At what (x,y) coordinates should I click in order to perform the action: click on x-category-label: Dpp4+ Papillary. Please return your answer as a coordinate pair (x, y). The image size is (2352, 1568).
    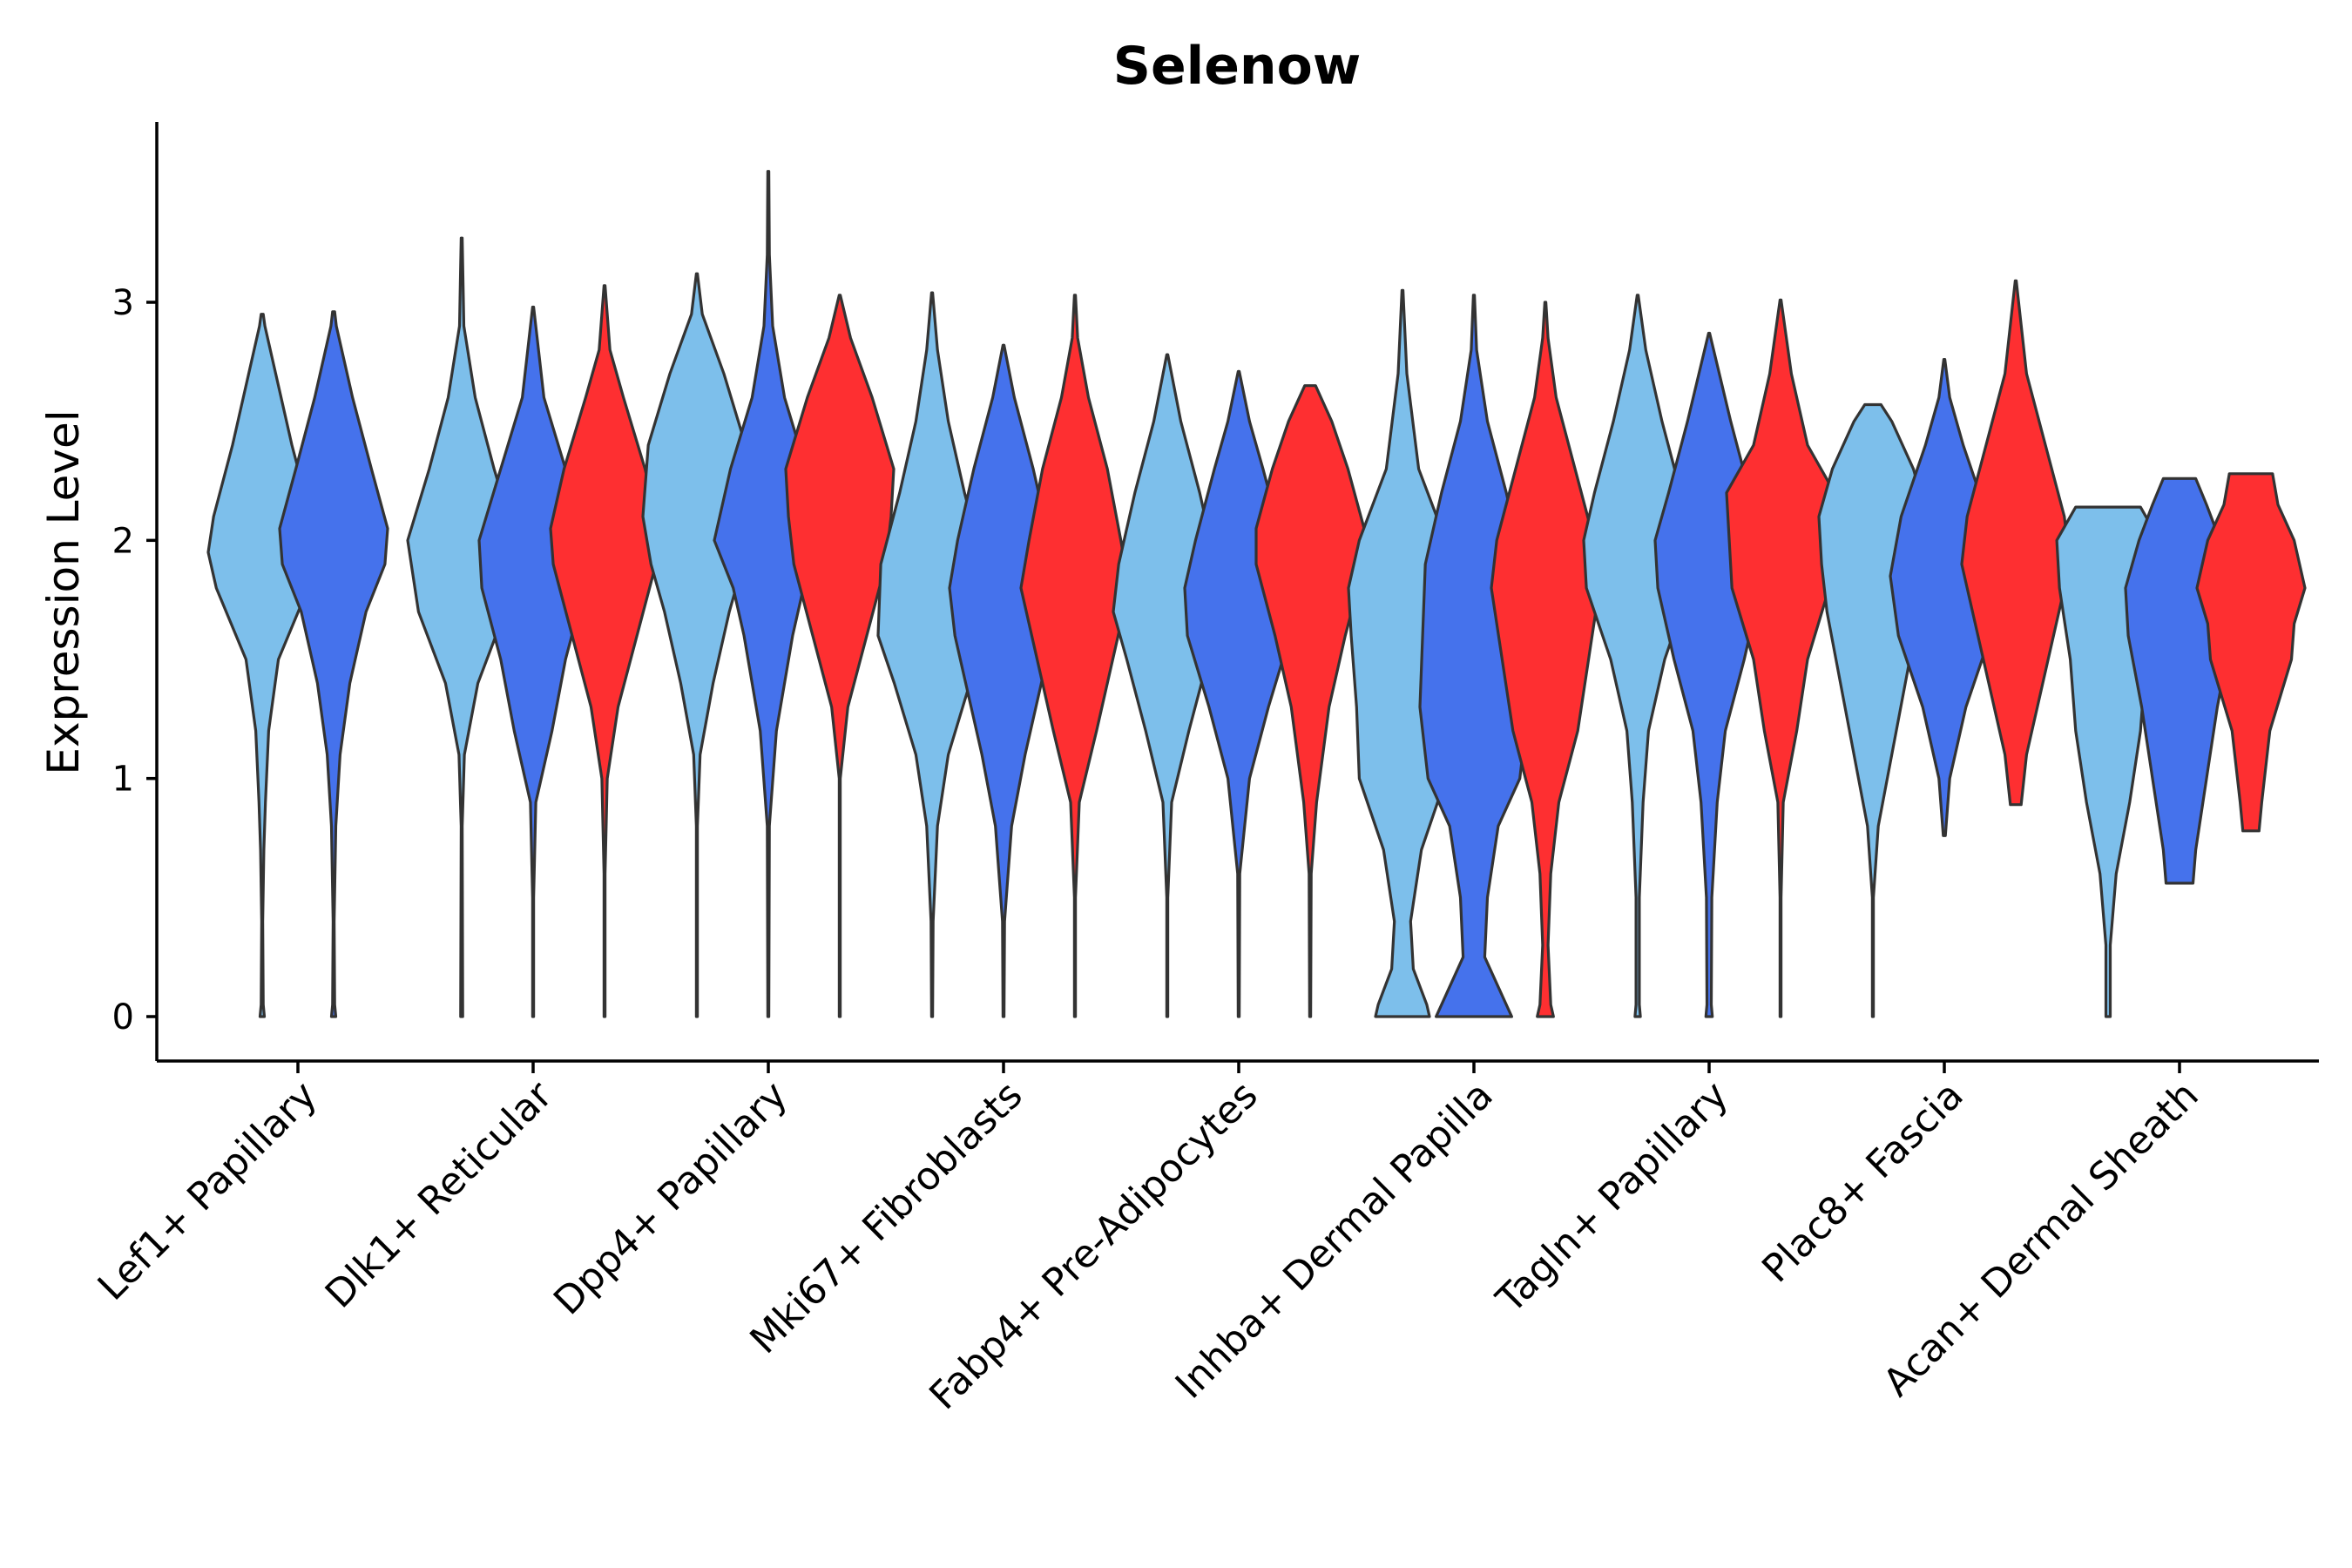
    Looking at the image, I should click on (670, 1198).